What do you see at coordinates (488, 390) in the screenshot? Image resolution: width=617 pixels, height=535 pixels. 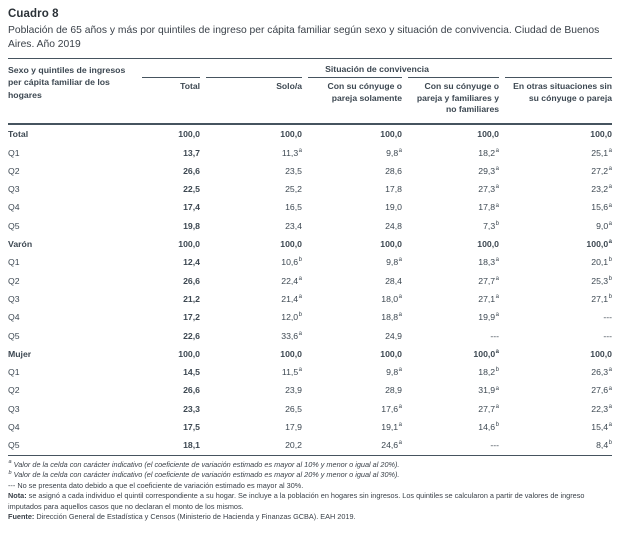 I see `value-cell: 31,9a` at bounding box center [488, 390].